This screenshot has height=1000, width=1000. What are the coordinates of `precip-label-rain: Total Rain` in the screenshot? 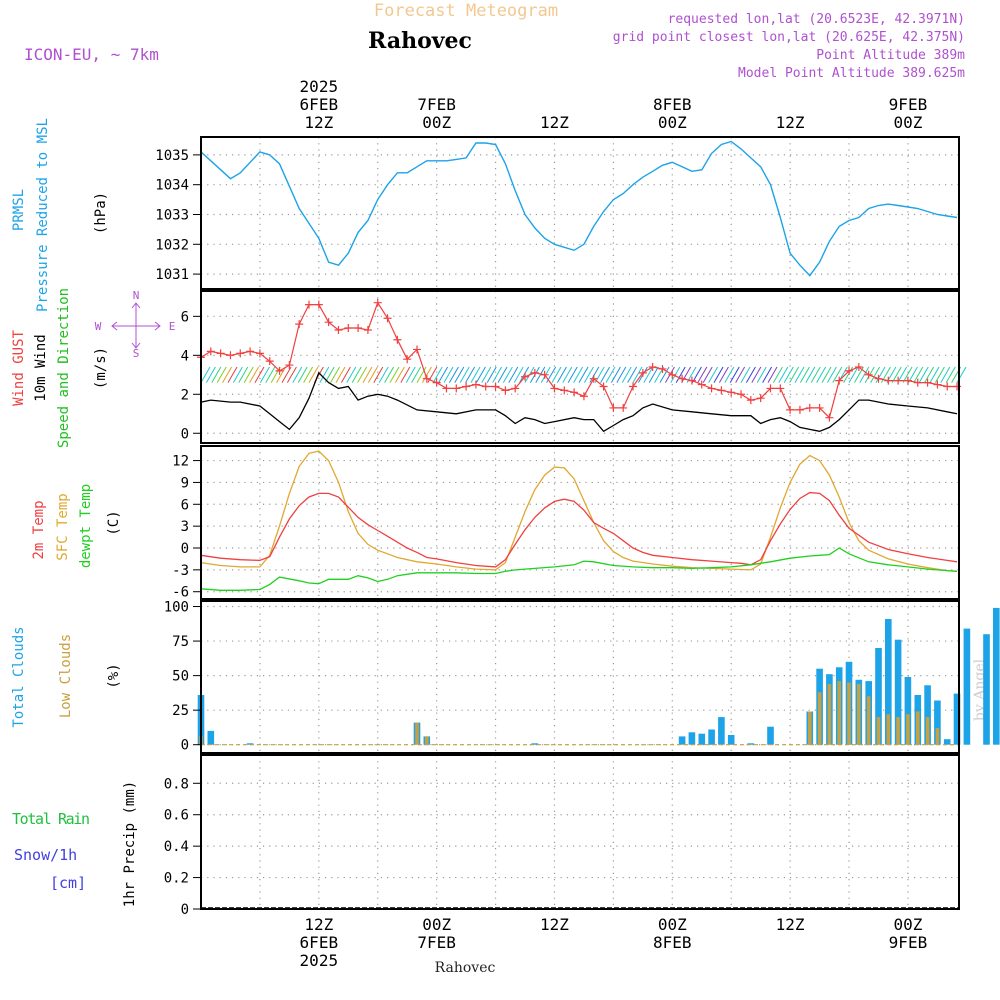 It's located at (51, 819).